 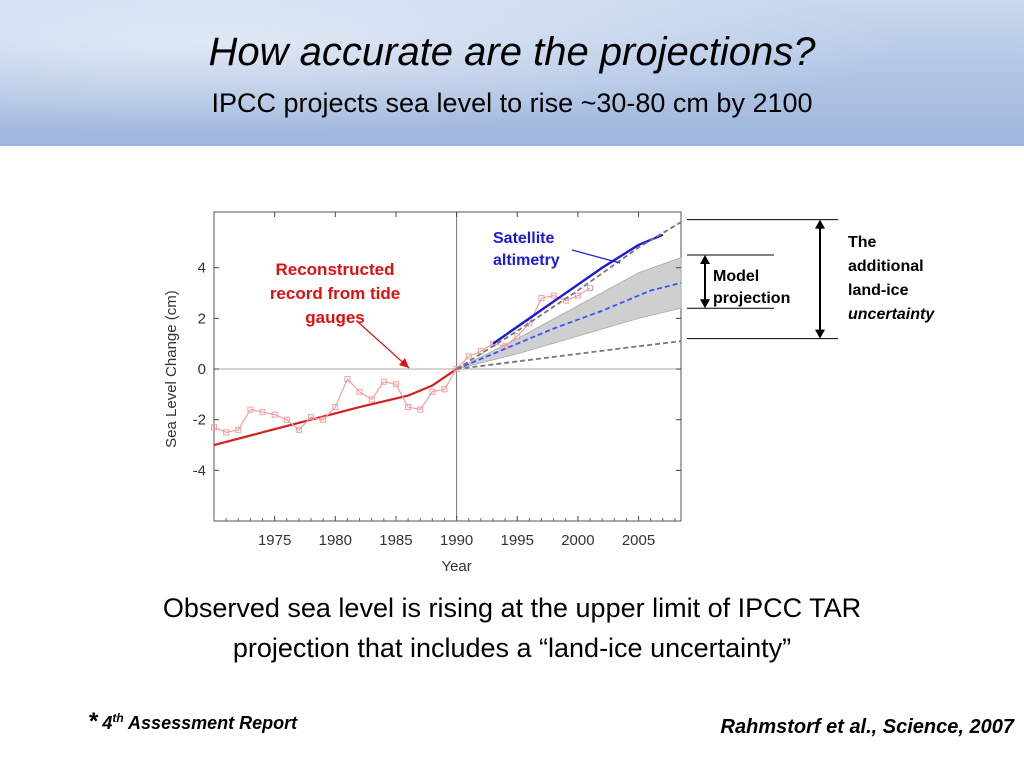 I want to click on citation: Rahmstorf et al., Science, 2007, so click(x=867, y=727).